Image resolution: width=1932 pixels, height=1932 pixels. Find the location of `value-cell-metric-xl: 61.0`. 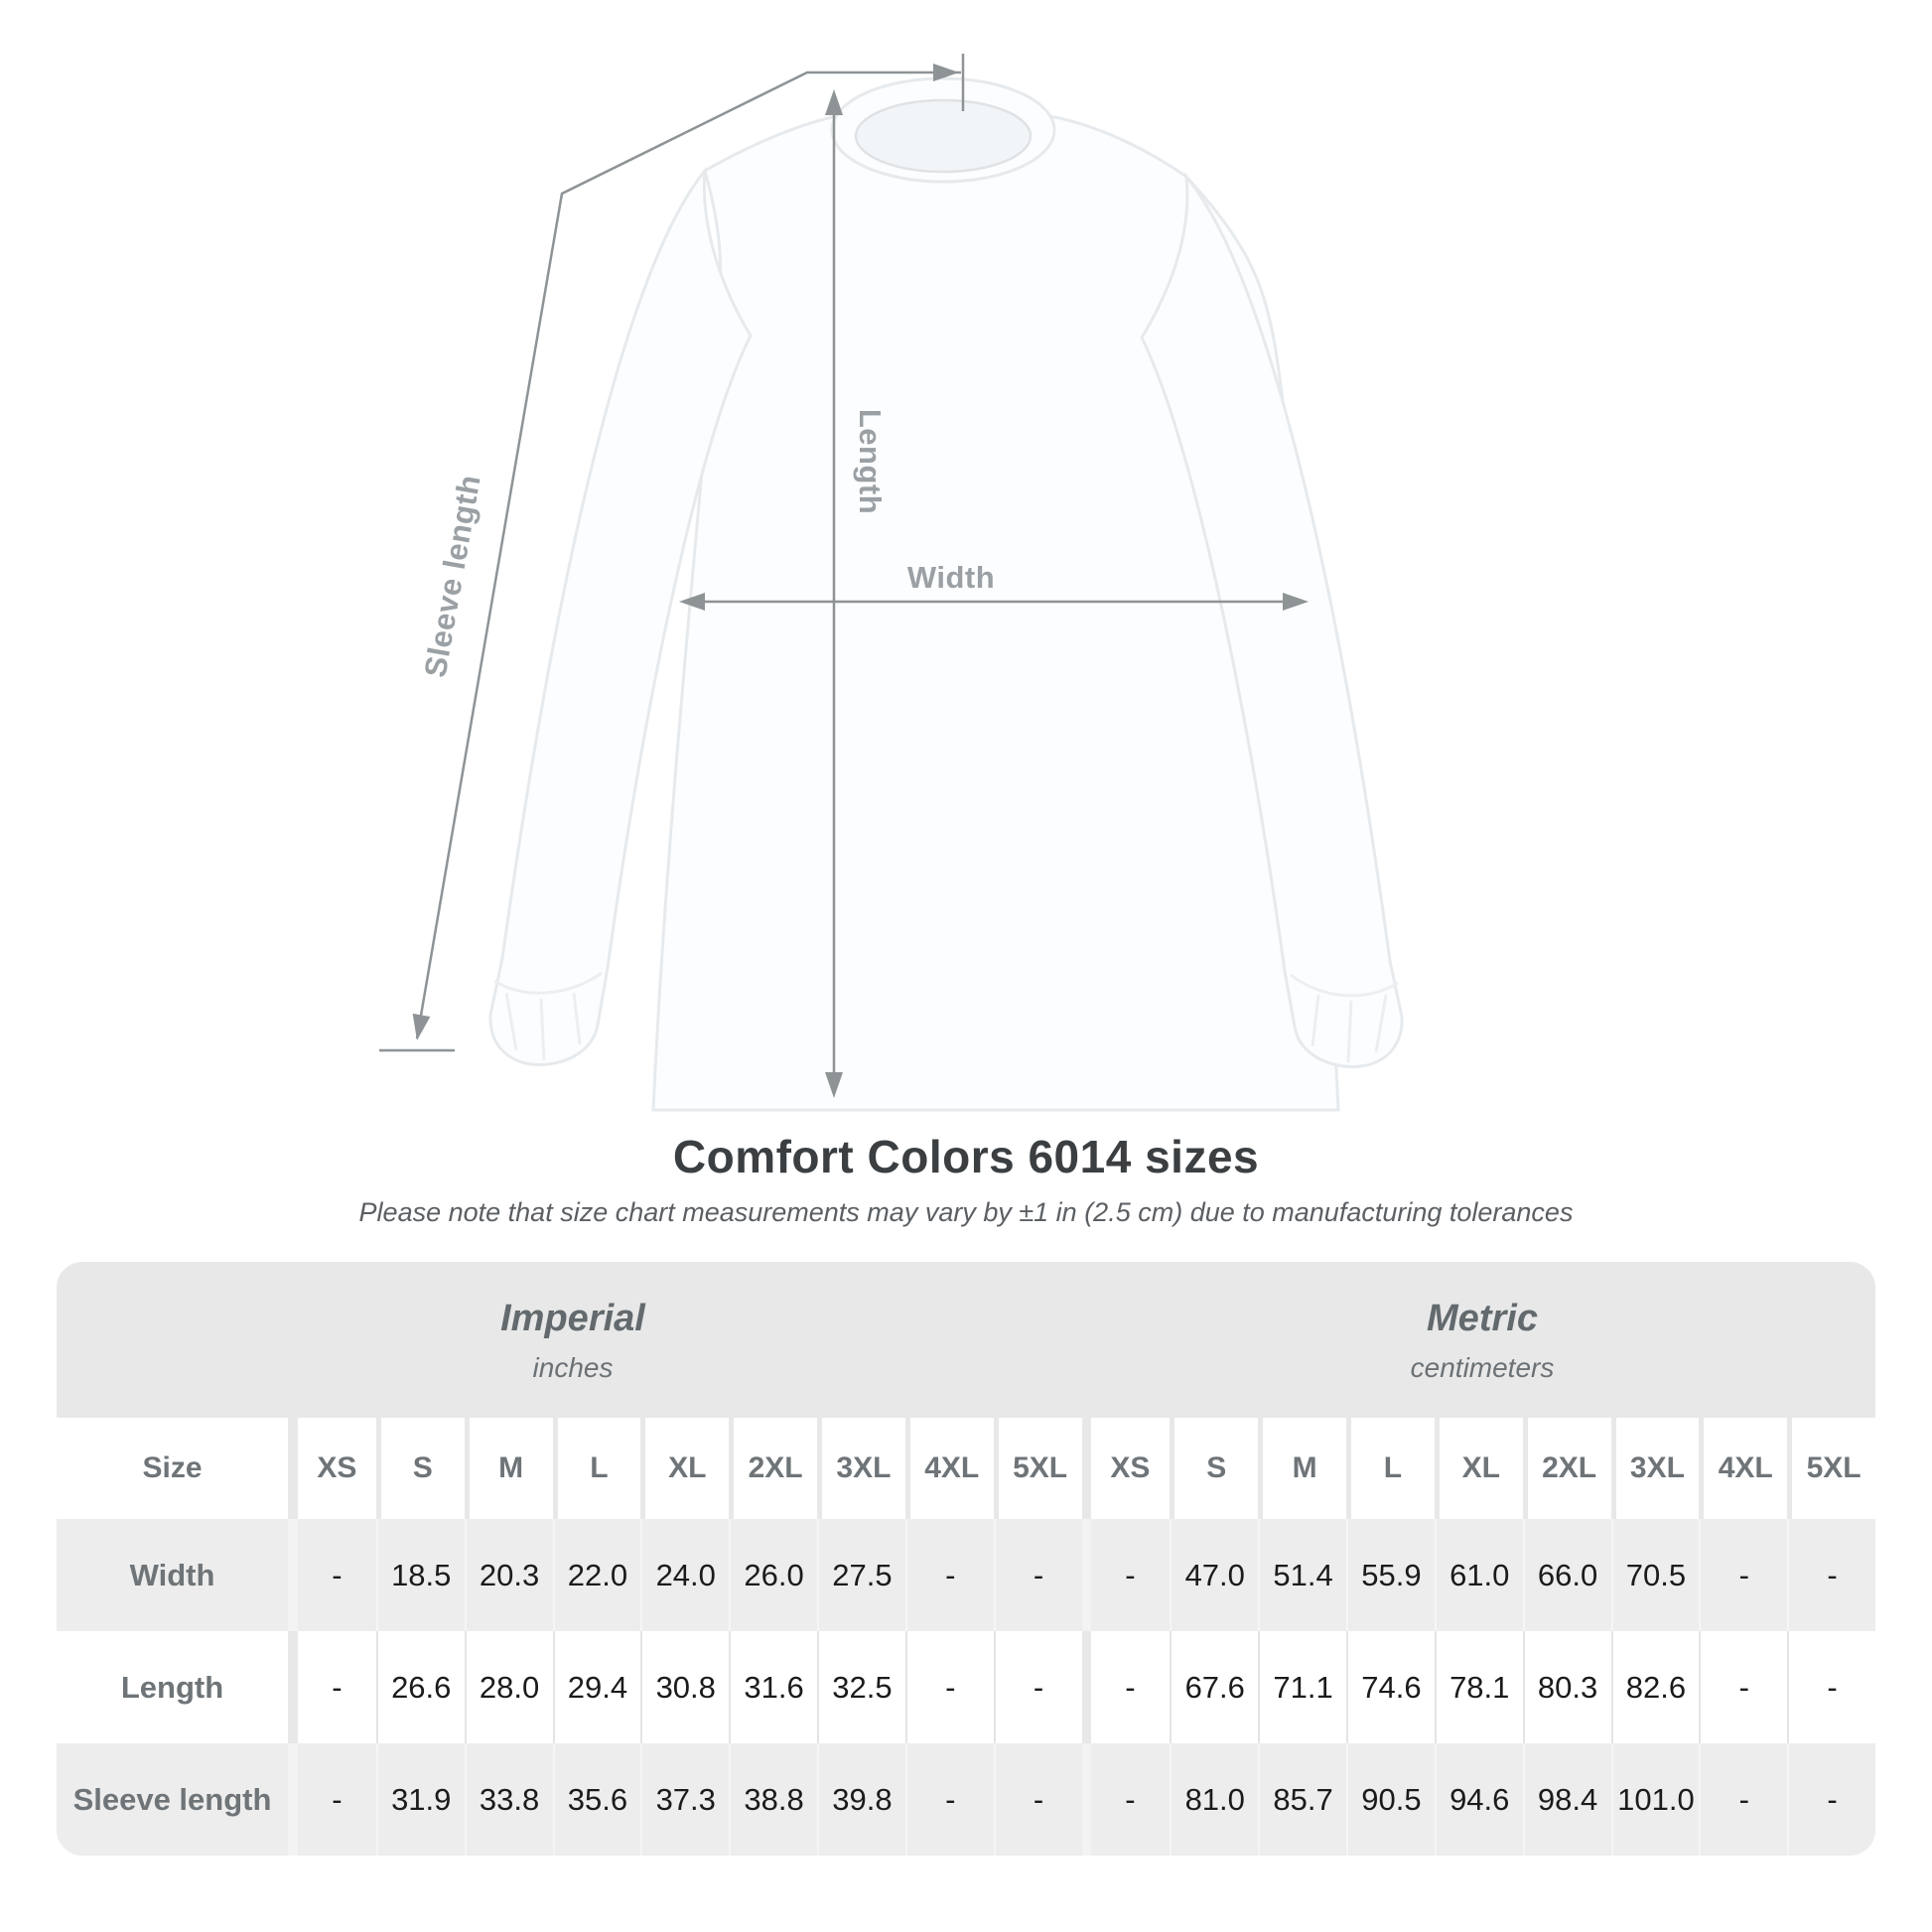

value-cell-metric-xl: 61.0 is located at coordinates (1478, 1575).